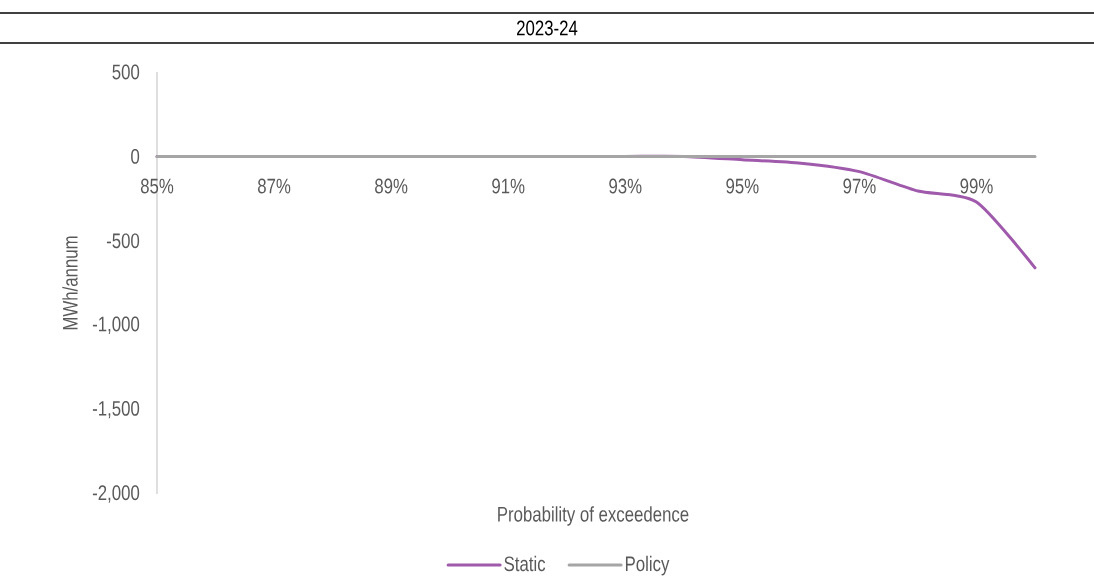  Describe the element at coordinates (859, 186) in the screenshot. I see `x-tick-label: 97%` at that location.